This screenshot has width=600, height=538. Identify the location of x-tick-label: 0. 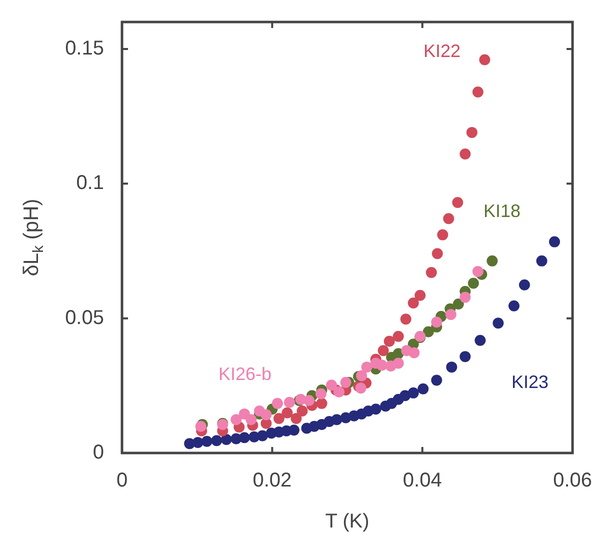
(122, 481).